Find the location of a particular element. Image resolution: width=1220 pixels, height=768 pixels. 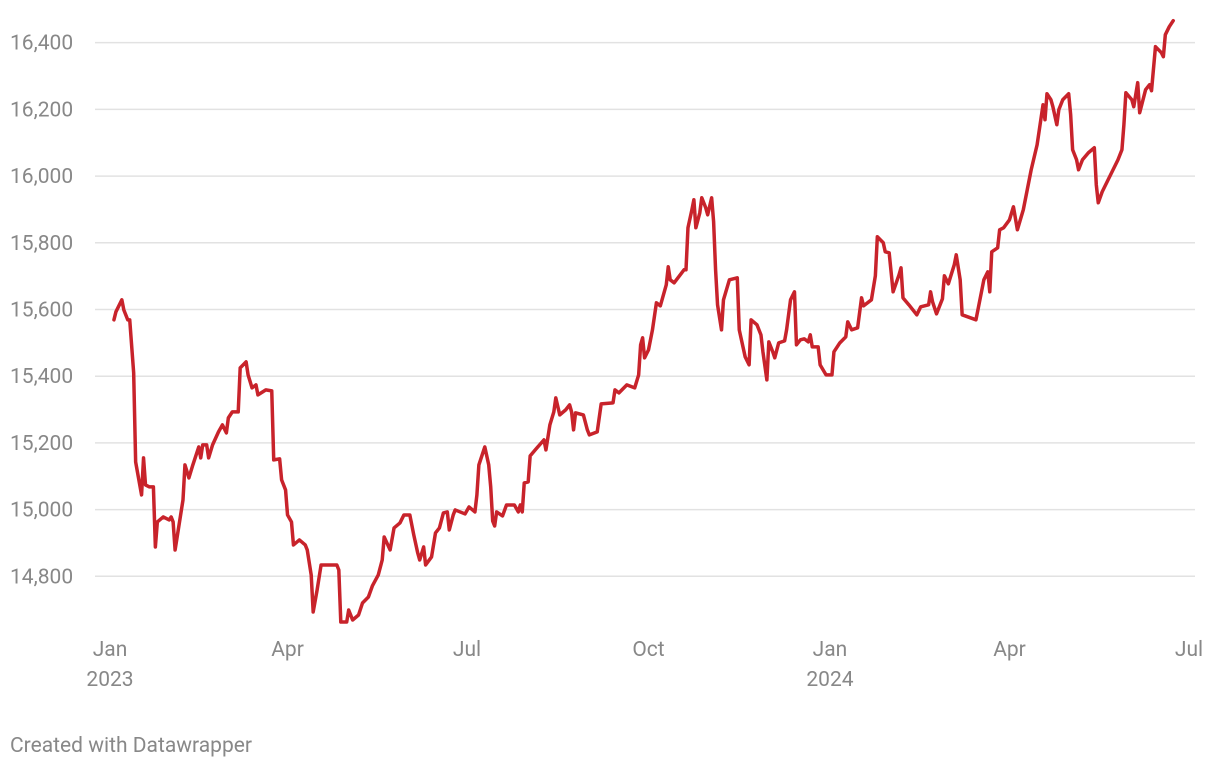

y-tick-label: 16,200 is located at coordinates (41, 110).